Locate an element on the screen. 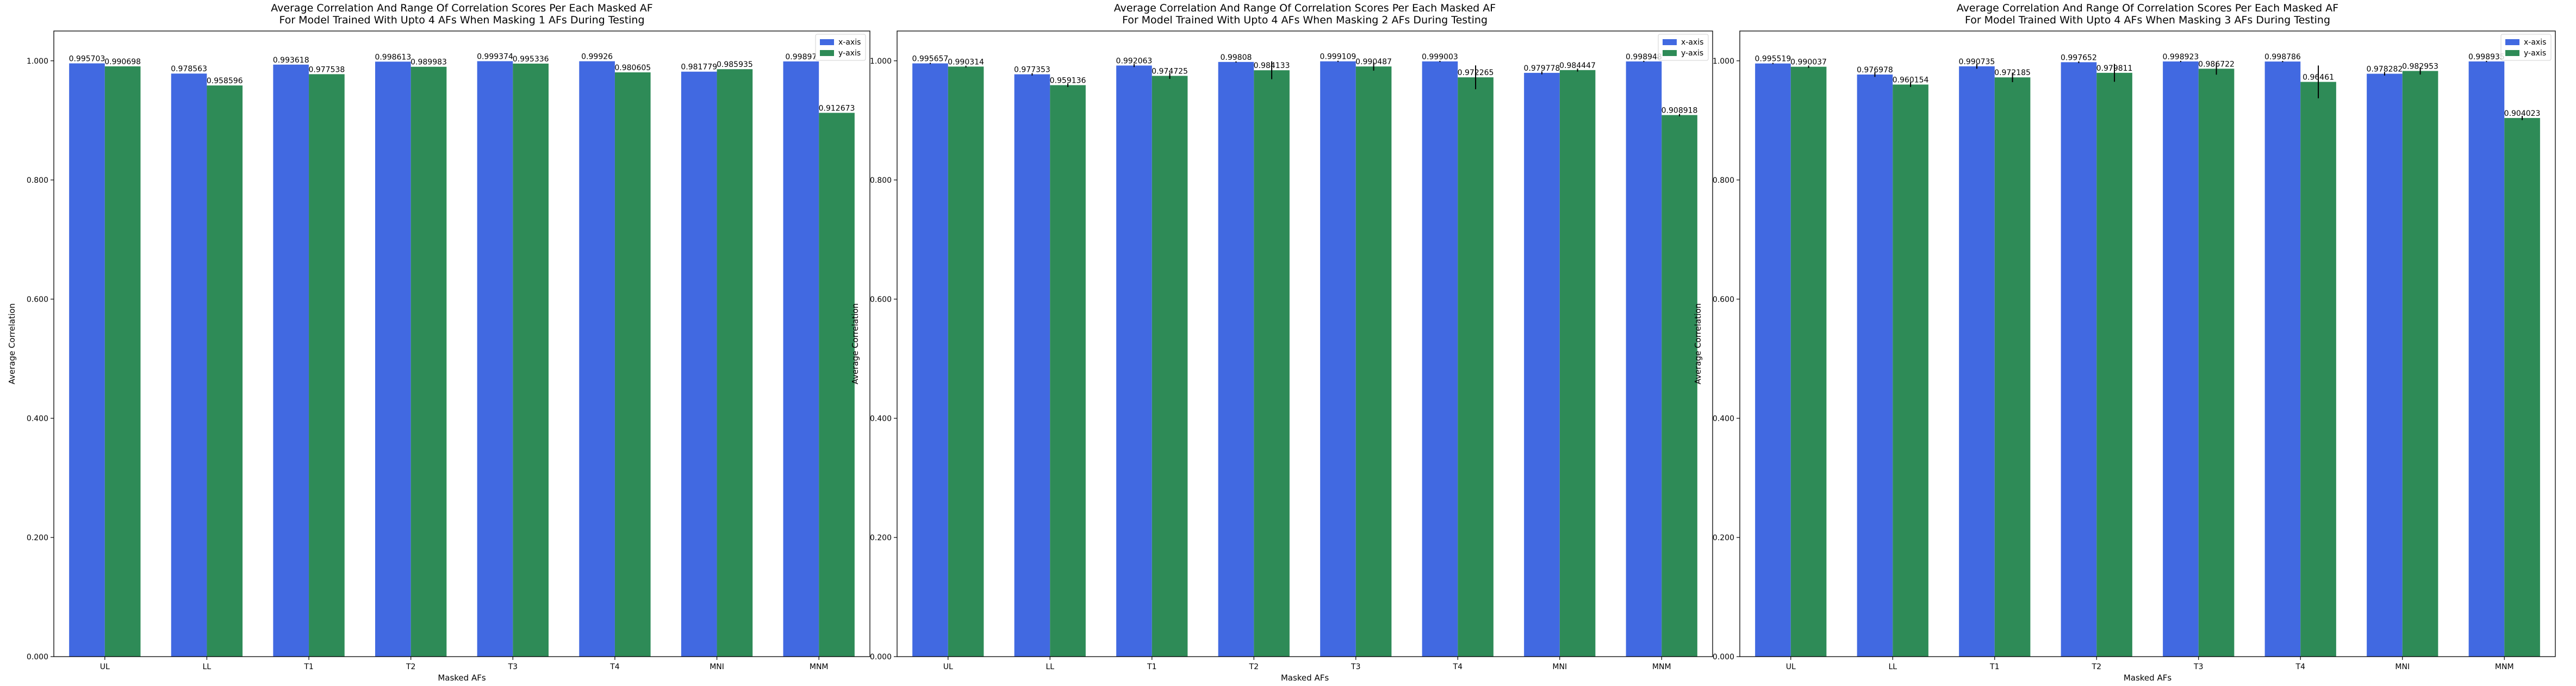 The height and width of the screenshot is (686, 2576). data-label: 0.990314 is located at coordinates (966, 62).